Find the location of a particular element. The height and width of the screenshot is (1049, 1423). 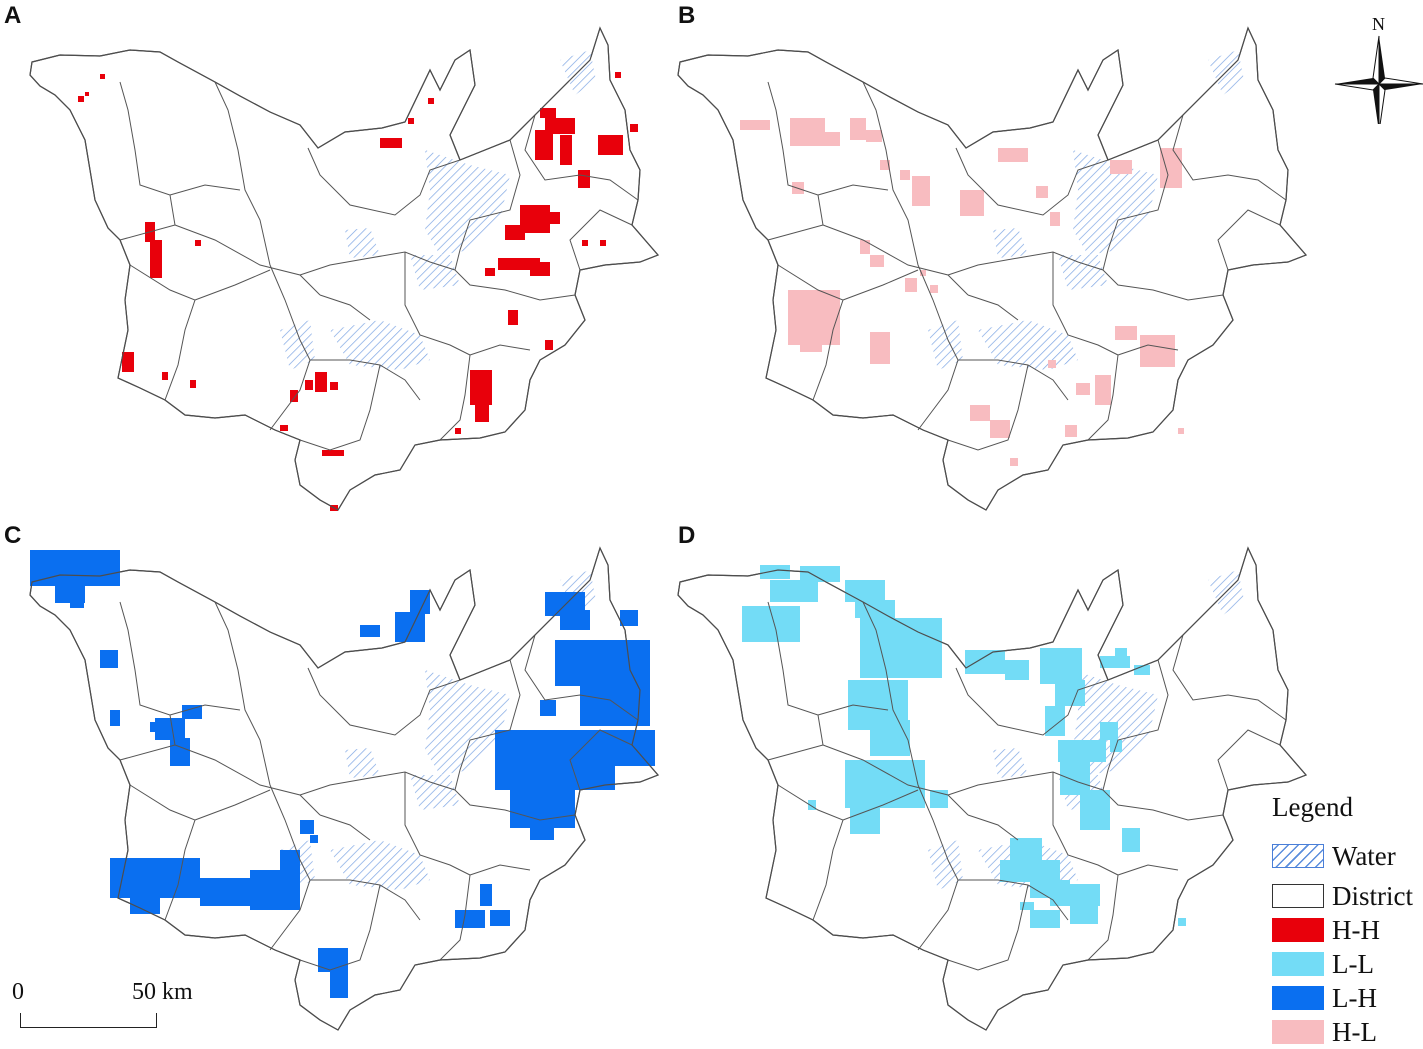

legend-item-district: District is located at coordinates (1347, 896).